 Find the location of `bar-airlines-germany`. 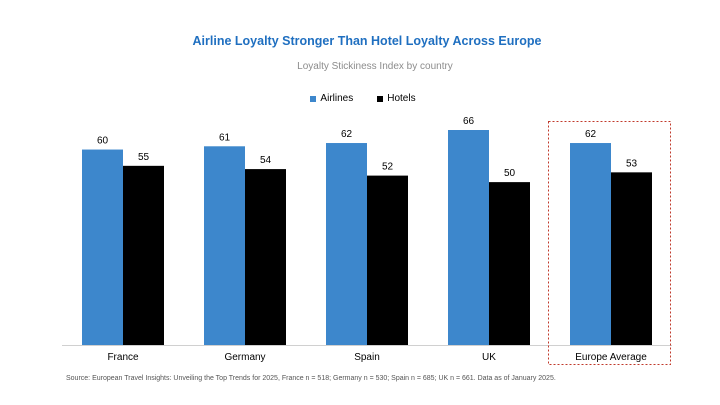

bar-airlines-germany is located at coordinates (224, 245).